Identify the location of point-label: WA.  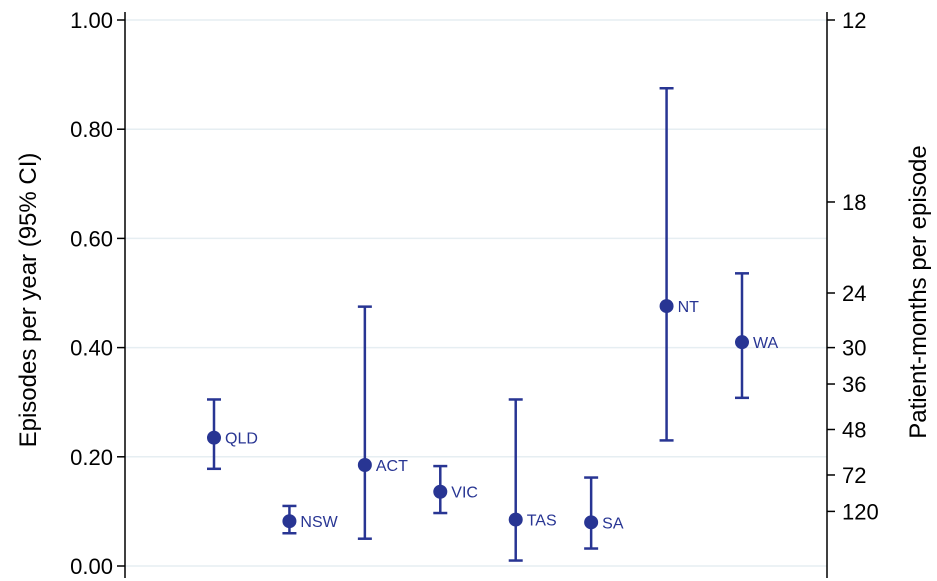
(766, 343).